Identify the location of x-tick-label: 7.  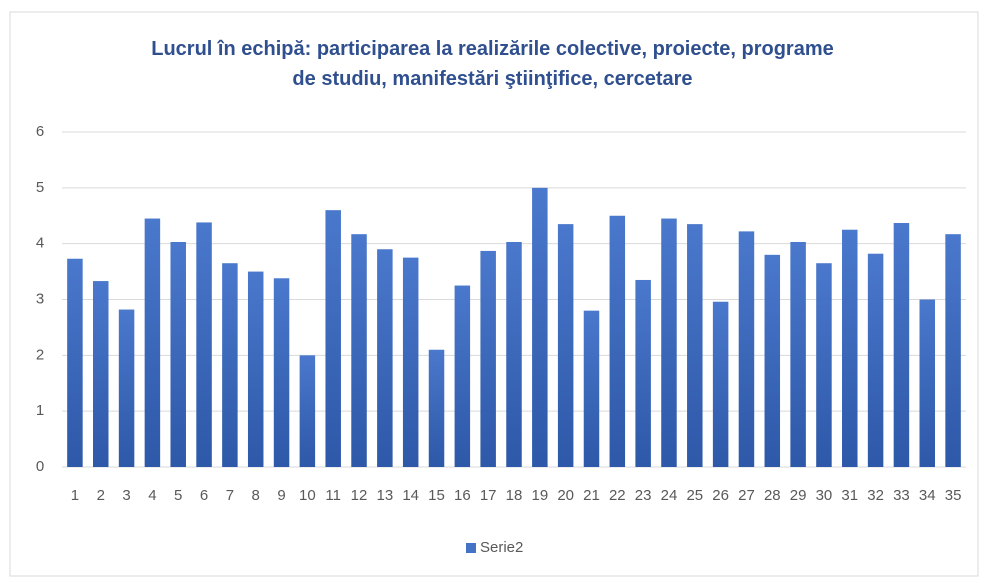
(230, 495).